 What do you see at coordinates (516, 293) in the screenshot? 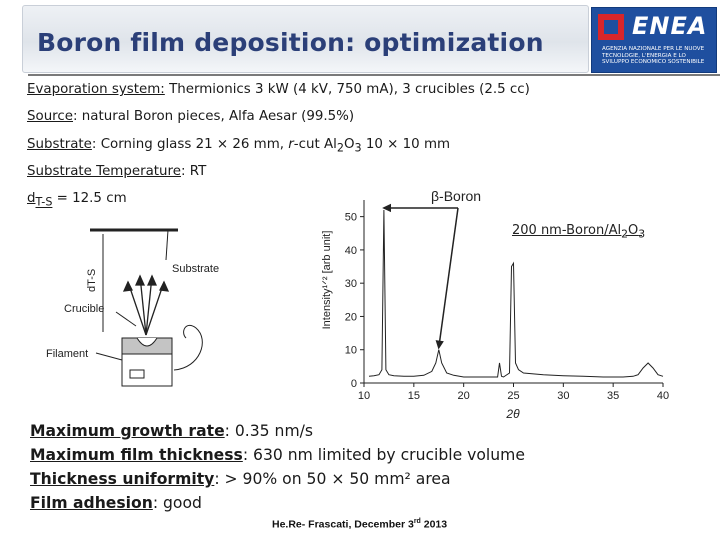
I see `chart-series-line` at bounding box center [516, 293].